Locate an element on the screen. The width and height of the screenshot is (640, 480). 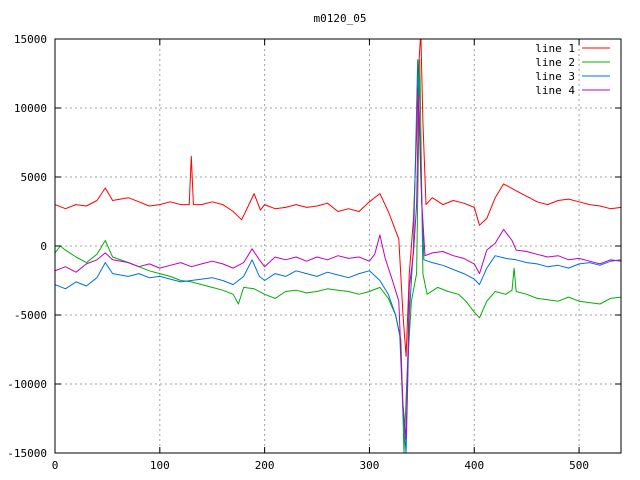
x-tick-label-2: 200 is located at coordinates (265, 465).